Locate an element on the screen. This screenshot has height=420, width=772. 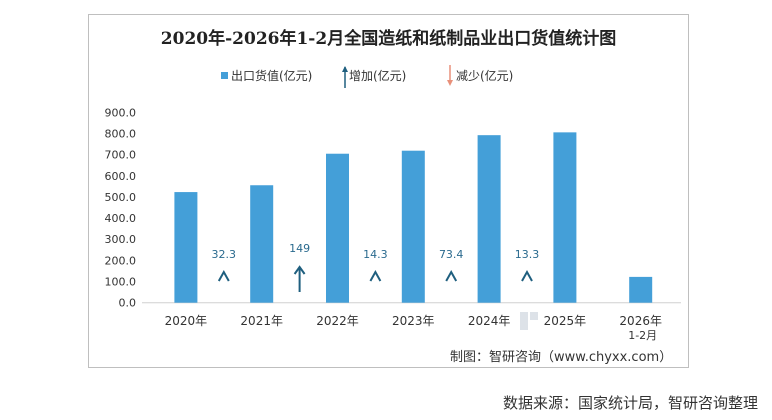
y-tick-label: 400.0 is located at coordinates (121, 218).